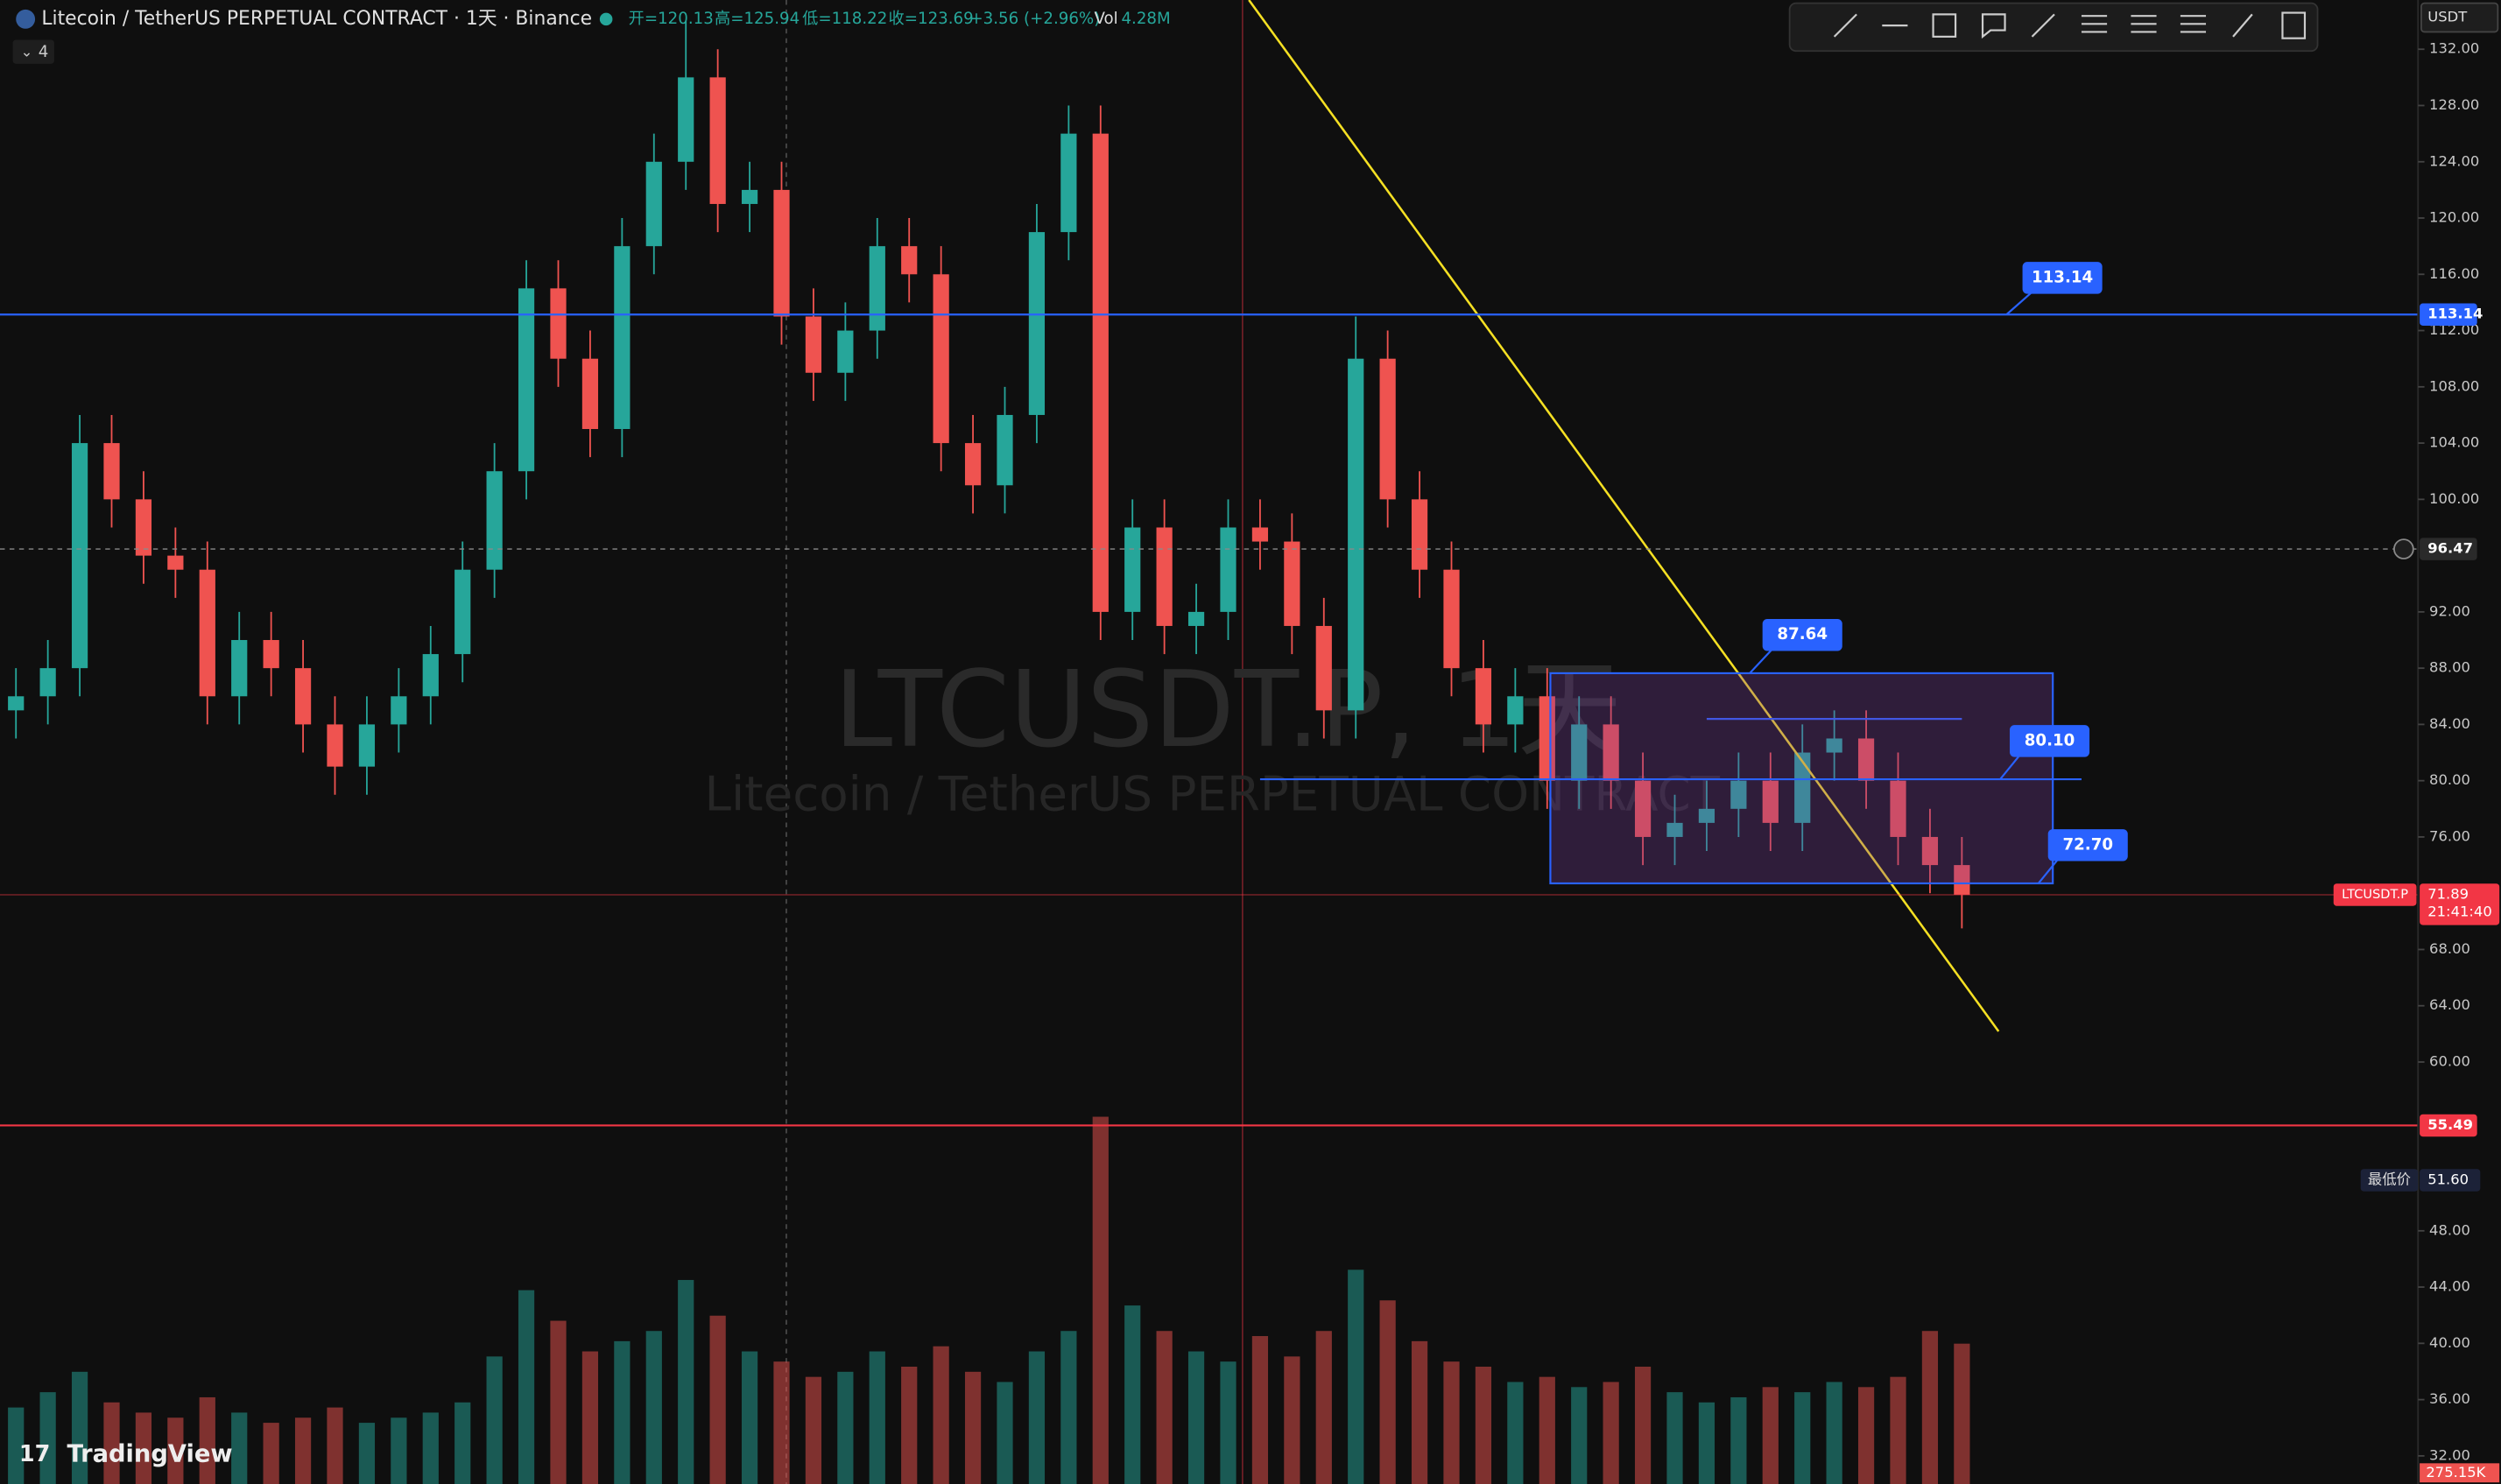  I want to click on vol-value: 4.28M, so click(1145, 19).